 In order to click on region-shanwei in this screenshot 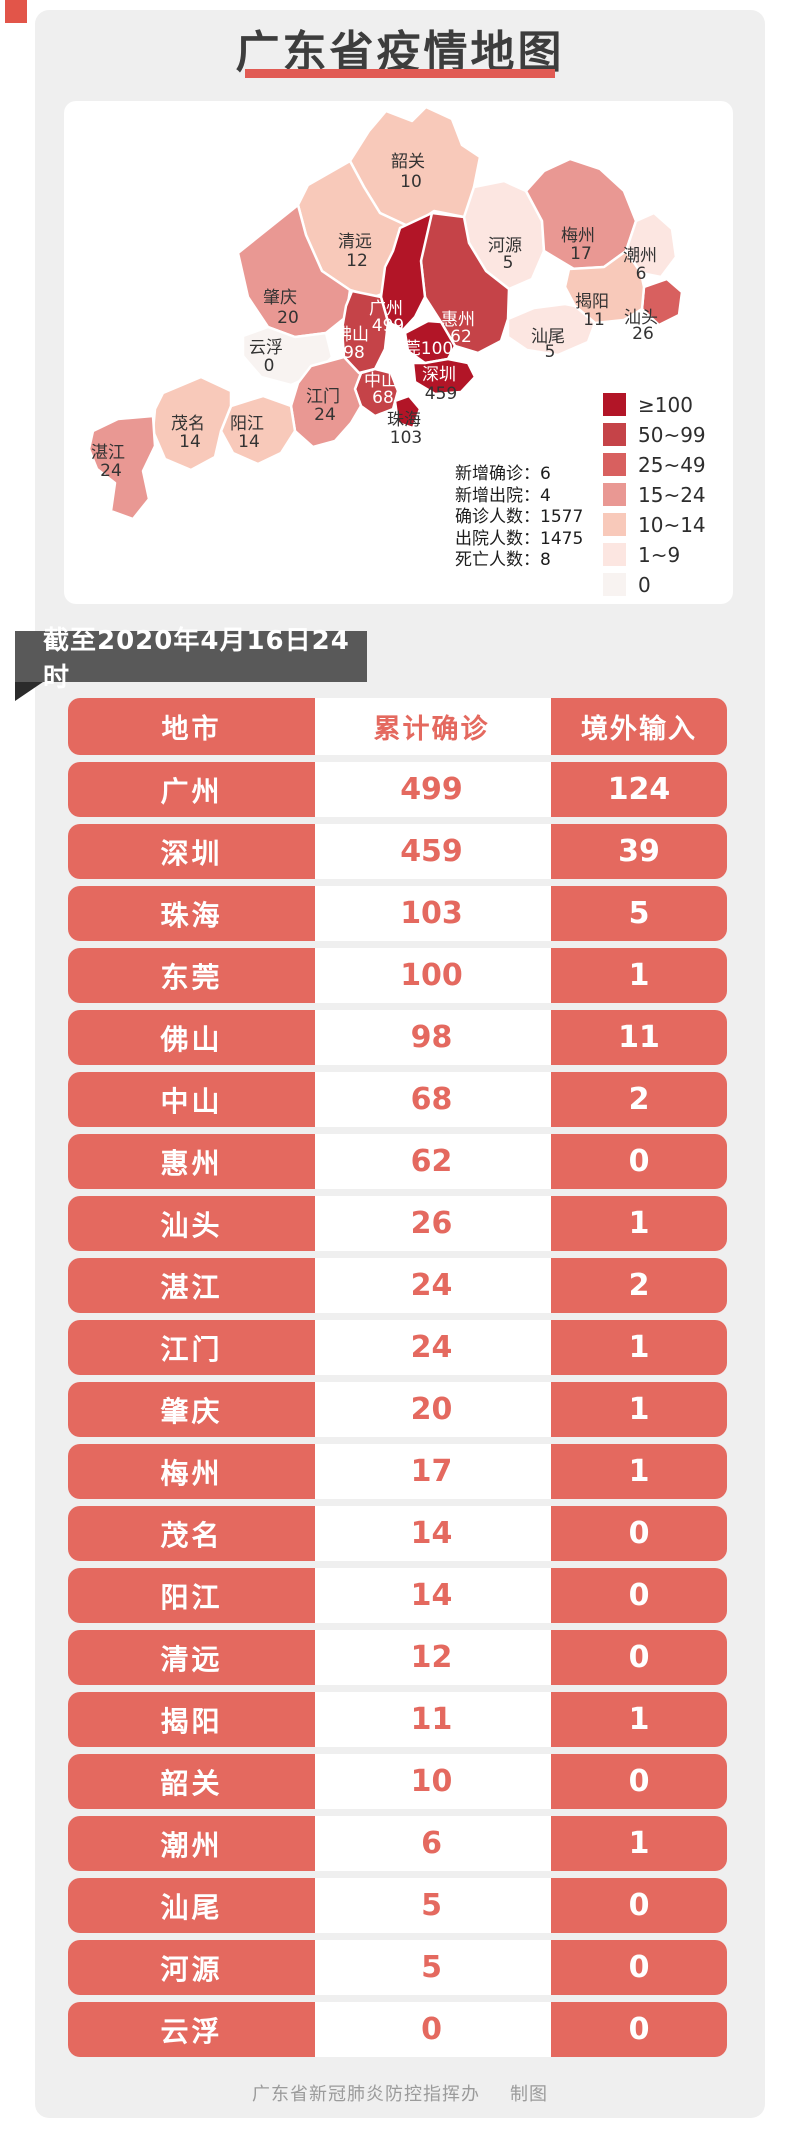, I will do `click(551, 329)`.